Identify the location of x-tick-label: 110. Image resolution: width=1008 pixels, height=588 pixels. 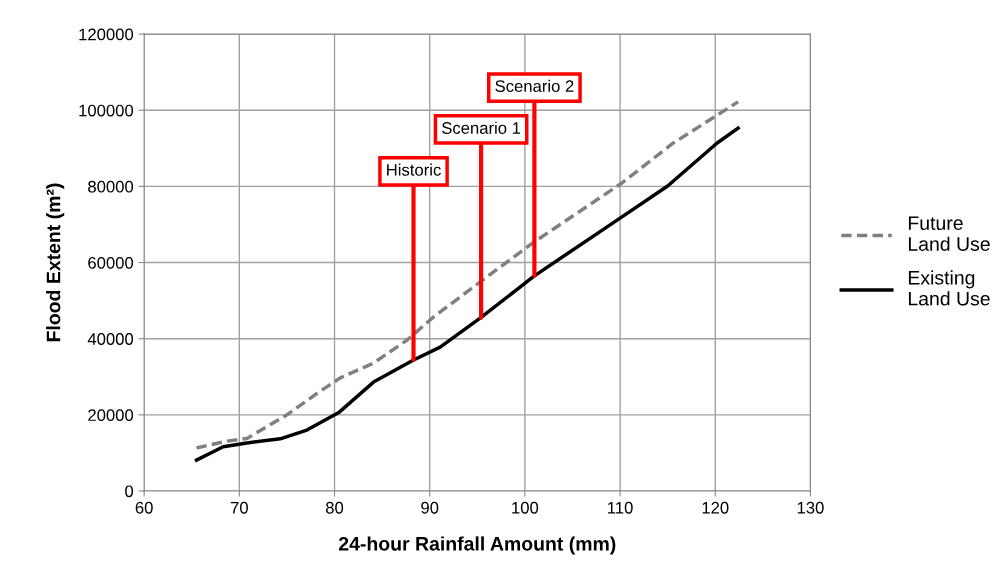
(620, 507).